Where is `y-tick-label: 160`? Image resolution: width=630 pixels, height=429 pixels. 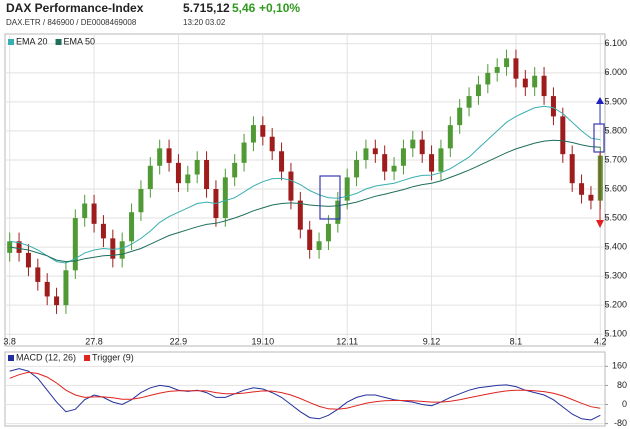
y-tick-label: 160 is located at coordinates (619, 366).